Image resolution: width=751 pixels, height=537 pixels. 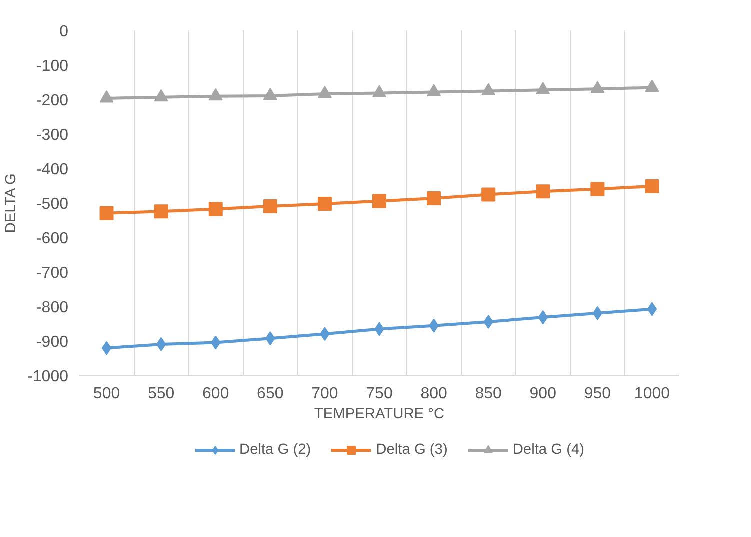 What do you see at coordinates (488, 394) in the screenshot?
I see `x-tick-label: 850` at bounding box center [488, 394].